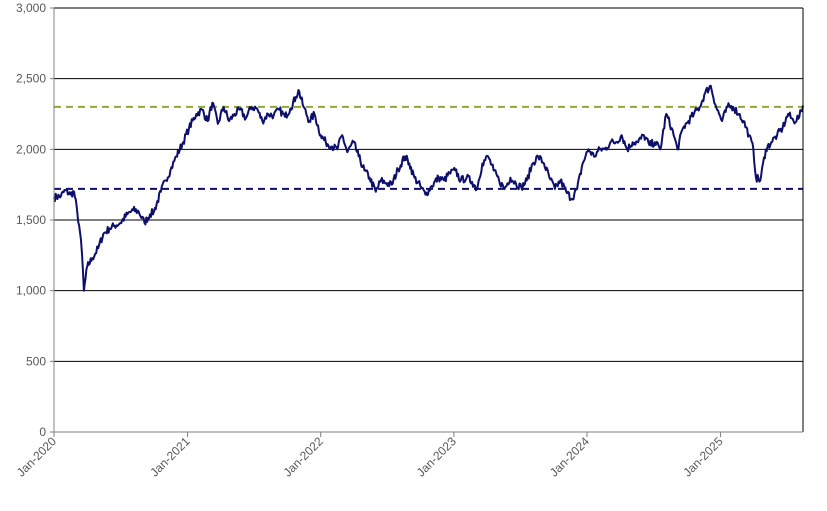  I want to click on y-tick-label: 1,500, so click(31, 220).